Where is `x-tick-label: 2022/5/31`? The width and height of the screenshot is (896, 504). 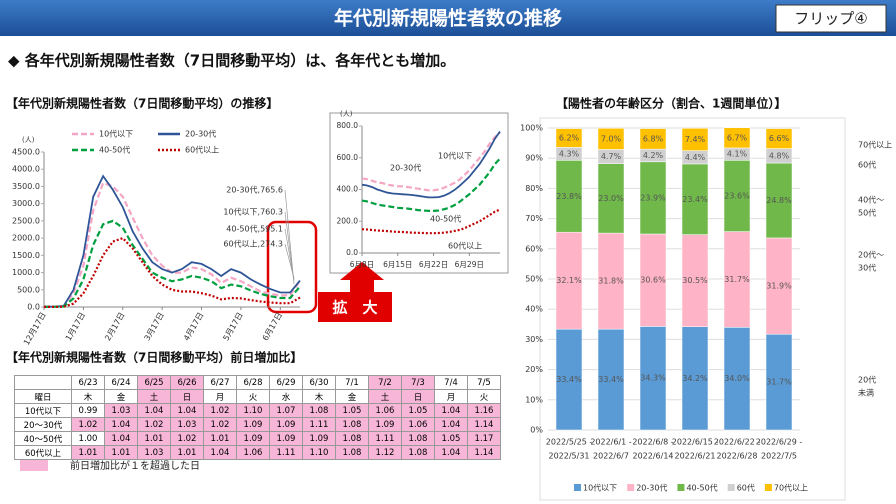 x-tick-label: 2022/5/31 is located at coordinates (568, 456).